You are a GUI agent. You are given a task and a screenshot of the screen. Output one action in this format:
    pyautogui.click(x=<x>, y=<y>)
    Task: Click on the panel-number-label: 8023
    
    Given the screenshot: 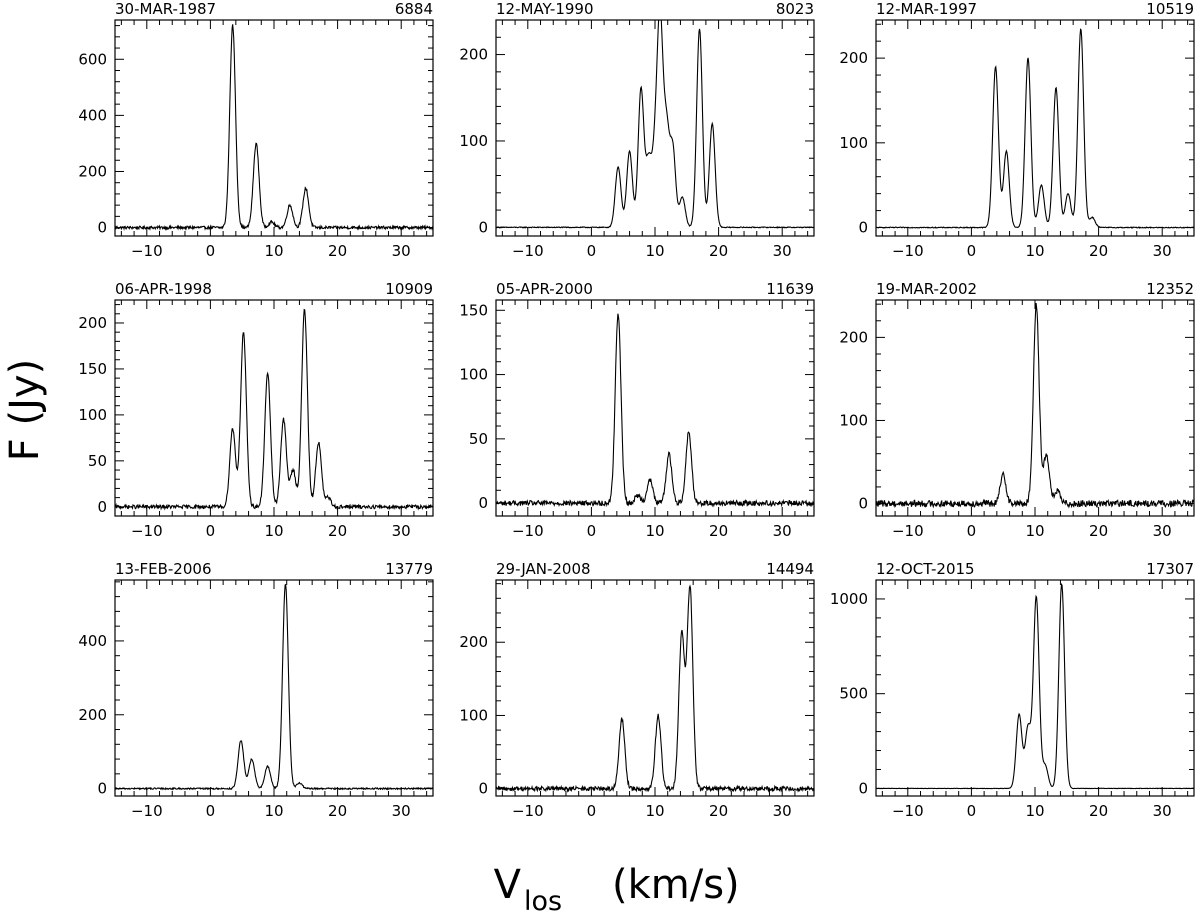 What is the action you would take?
    pyautogui.click(x=795, y=9)
    